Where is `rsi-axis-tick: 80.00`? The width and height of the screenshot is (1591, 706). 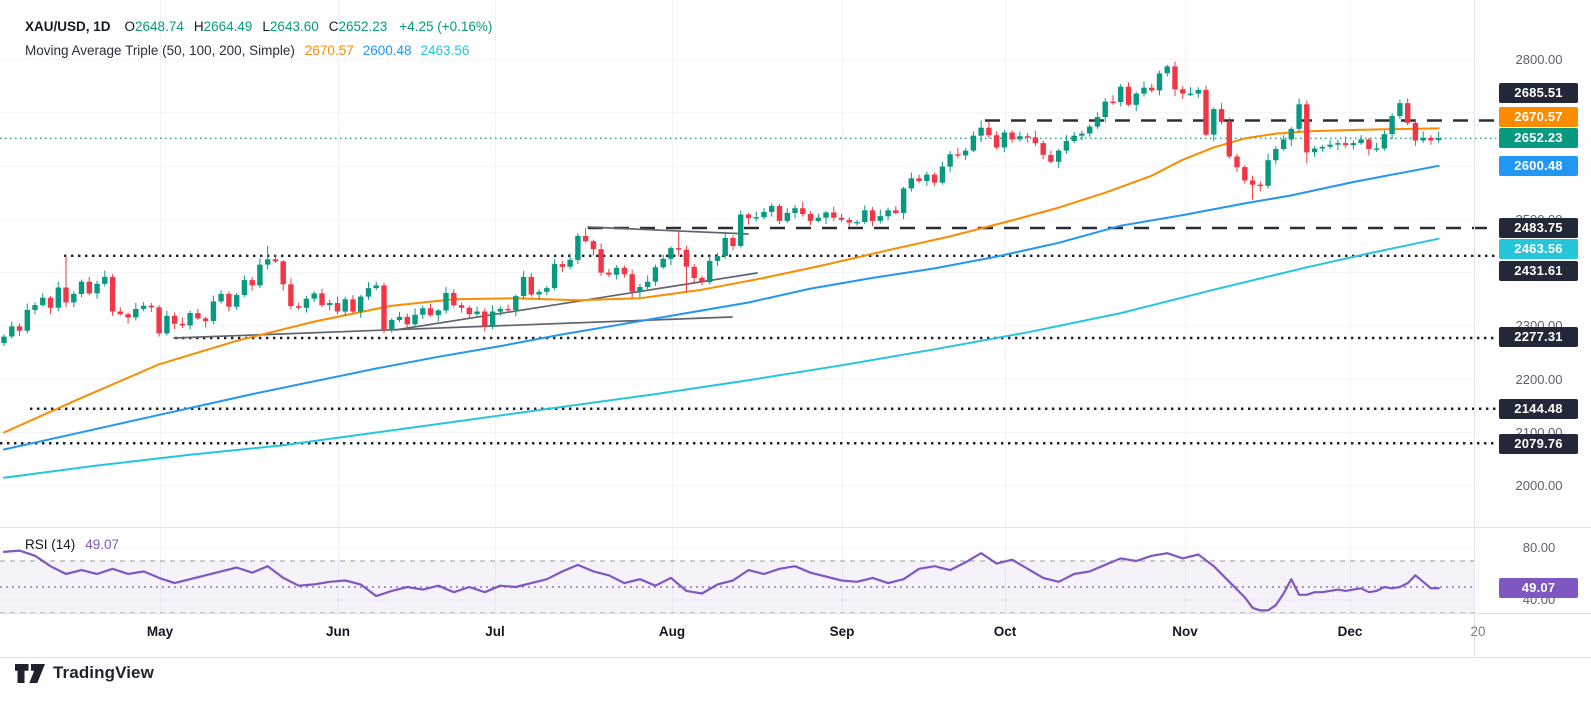 rsi-axis-tick: 80.00 is located at coordinates (1539, 547).